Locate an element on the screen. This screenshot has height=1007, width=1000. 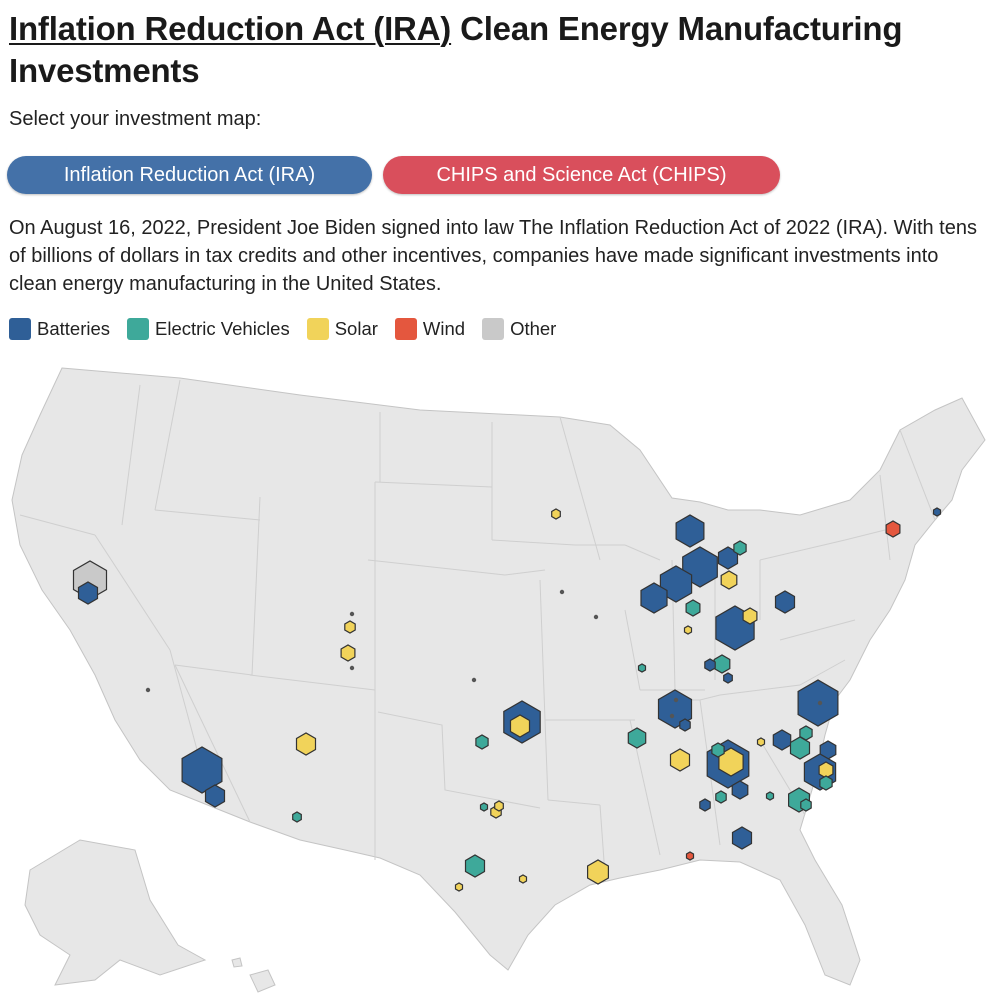
legend-item-other: Other is located at coordinates (519, 329).